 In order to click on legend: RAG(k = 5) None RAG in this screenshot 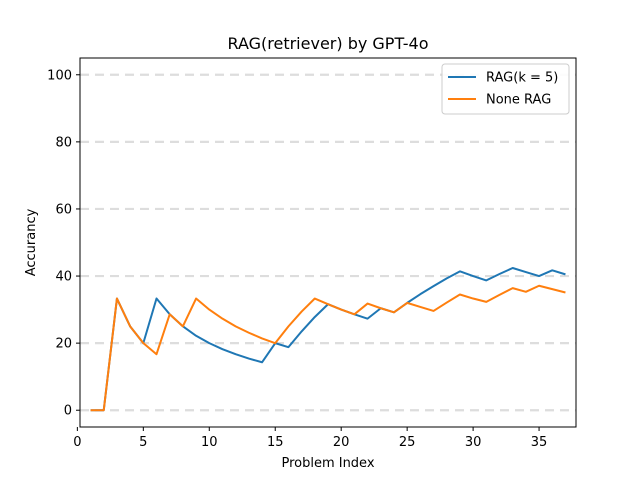, I will do `click(505, 89)`.